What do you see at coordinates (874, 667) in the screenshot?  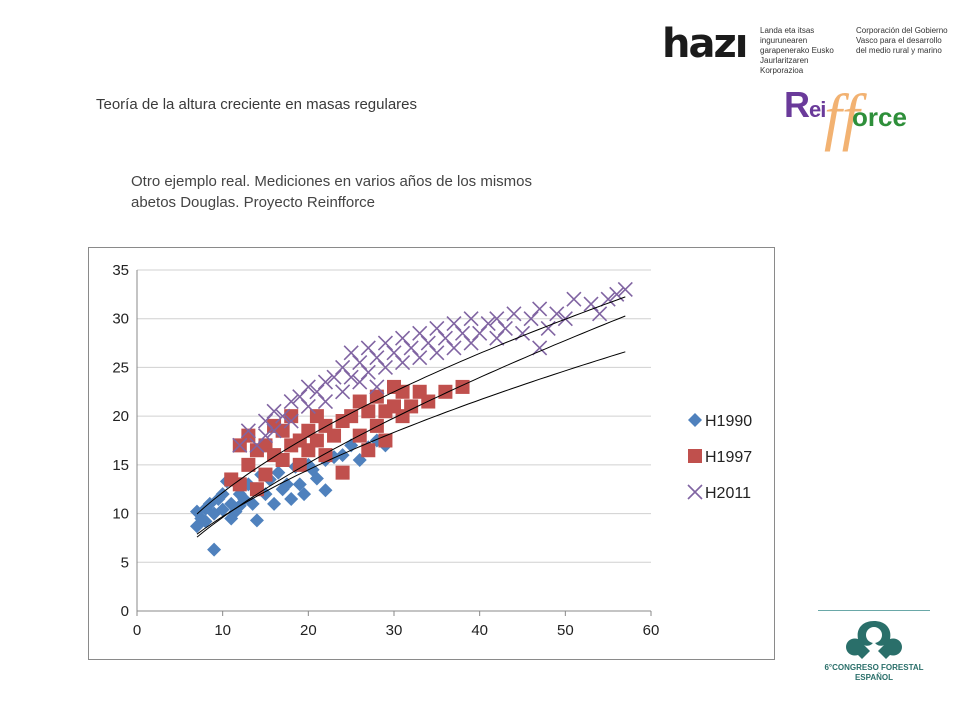 I see `congreso-title: 6°CONGRESO FORESTAL` at bounding box center [874, 667].